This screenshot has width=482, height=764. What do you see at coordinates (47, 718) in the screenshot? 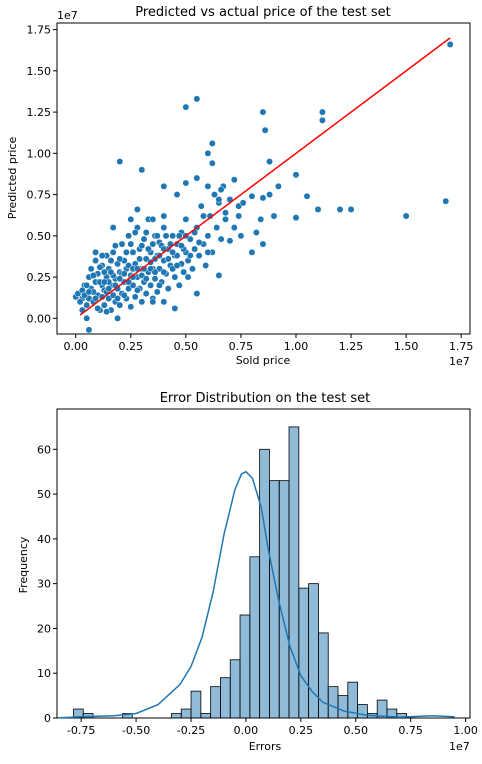
I see `histogram-y-tick-label: 0` at bounding box center [47, 718].